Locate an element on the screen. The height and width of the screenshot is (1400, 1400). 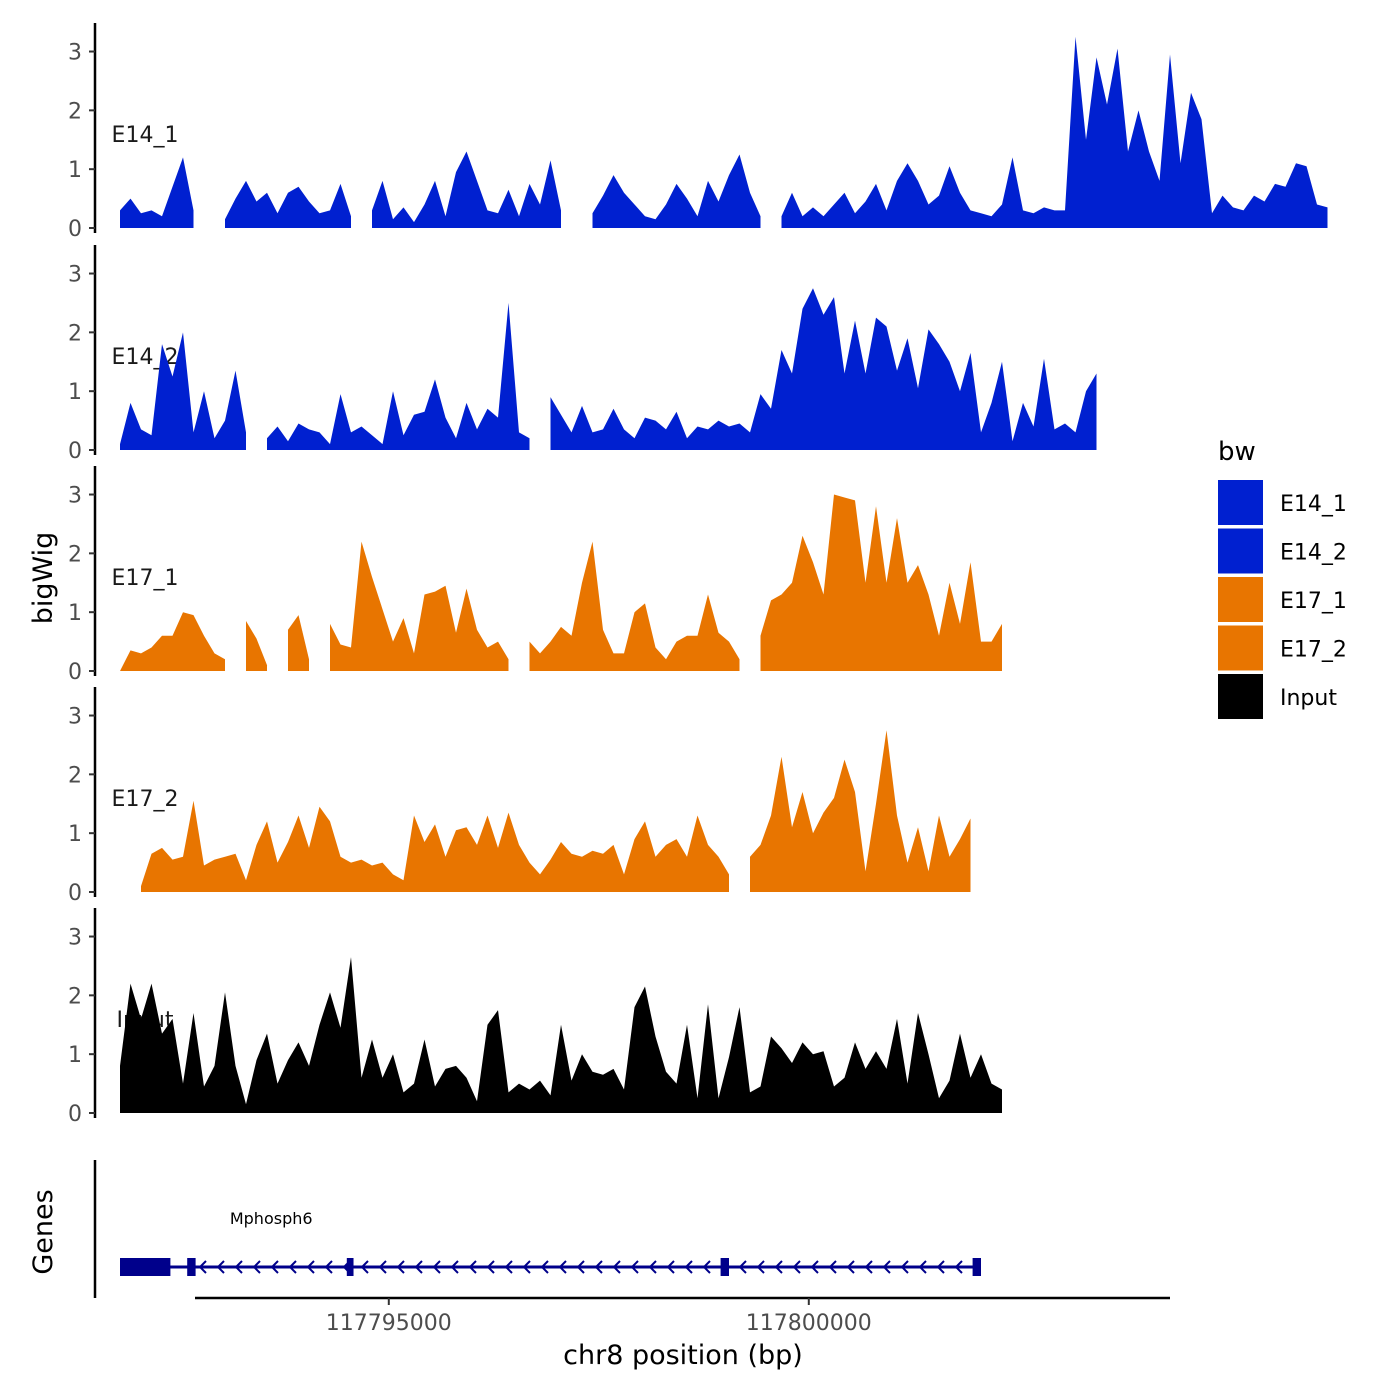
track-Input: 0123Input is located at coordinates (535, 1017).